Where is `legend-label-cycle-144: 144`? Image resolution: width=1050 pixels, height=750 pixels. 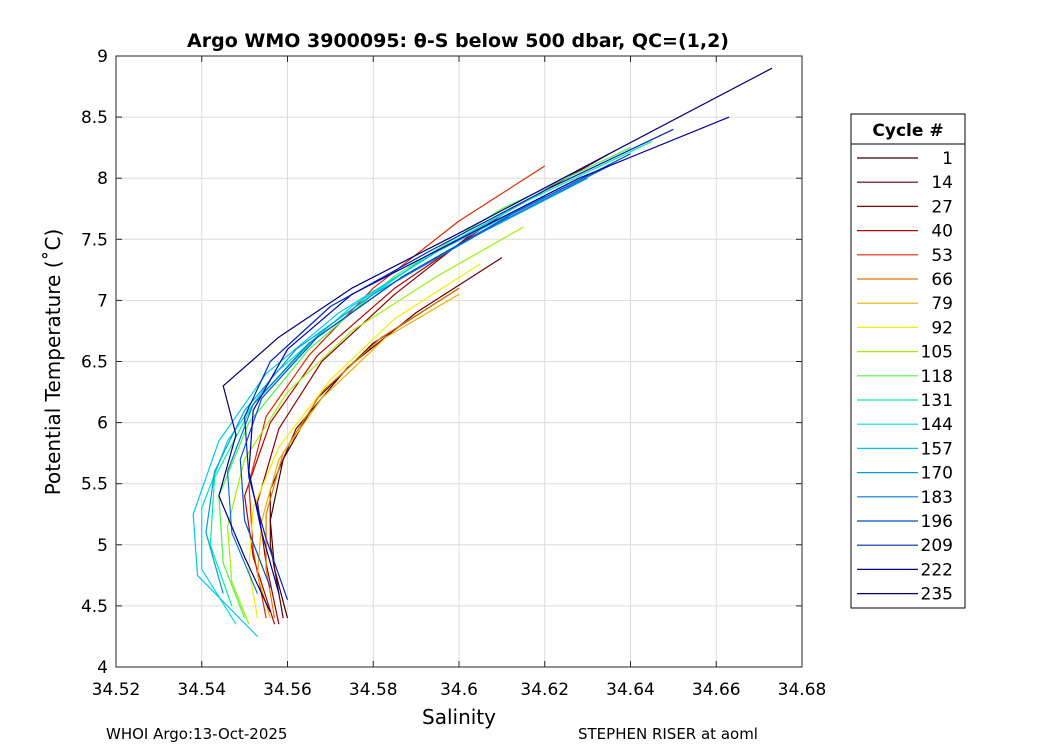
legend-label-cycle-144: 144 is located at coordinates (937, 425).